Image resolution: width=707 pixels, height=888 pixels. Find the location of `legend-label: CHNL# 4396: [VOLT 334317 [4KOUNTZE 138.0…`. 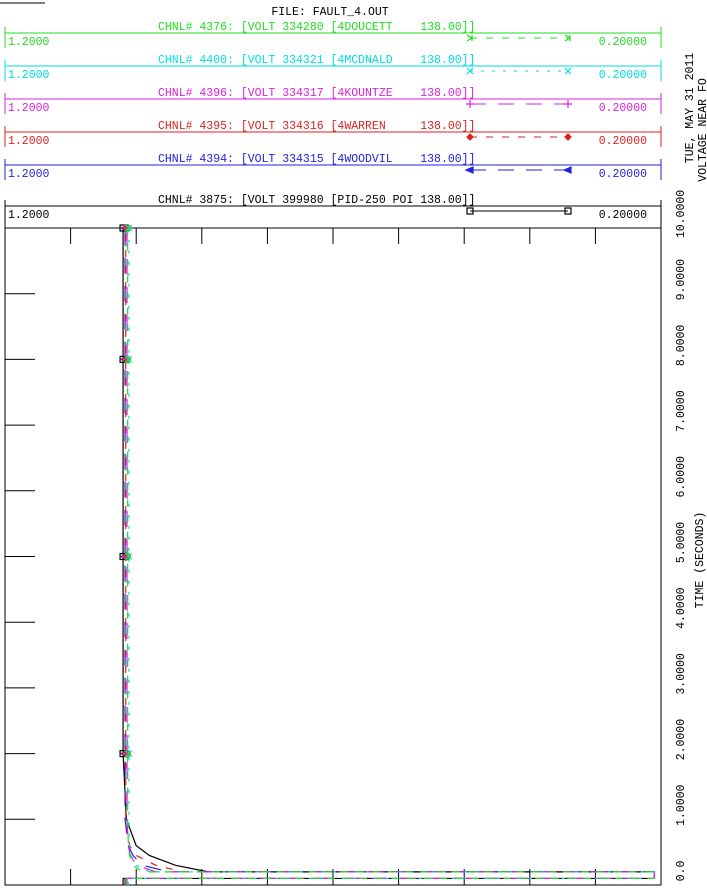

legend-label: CHNL# 4396: [VOLT 334317 [4KOUNTZE 138.0… is located at coordinates (316, 93).